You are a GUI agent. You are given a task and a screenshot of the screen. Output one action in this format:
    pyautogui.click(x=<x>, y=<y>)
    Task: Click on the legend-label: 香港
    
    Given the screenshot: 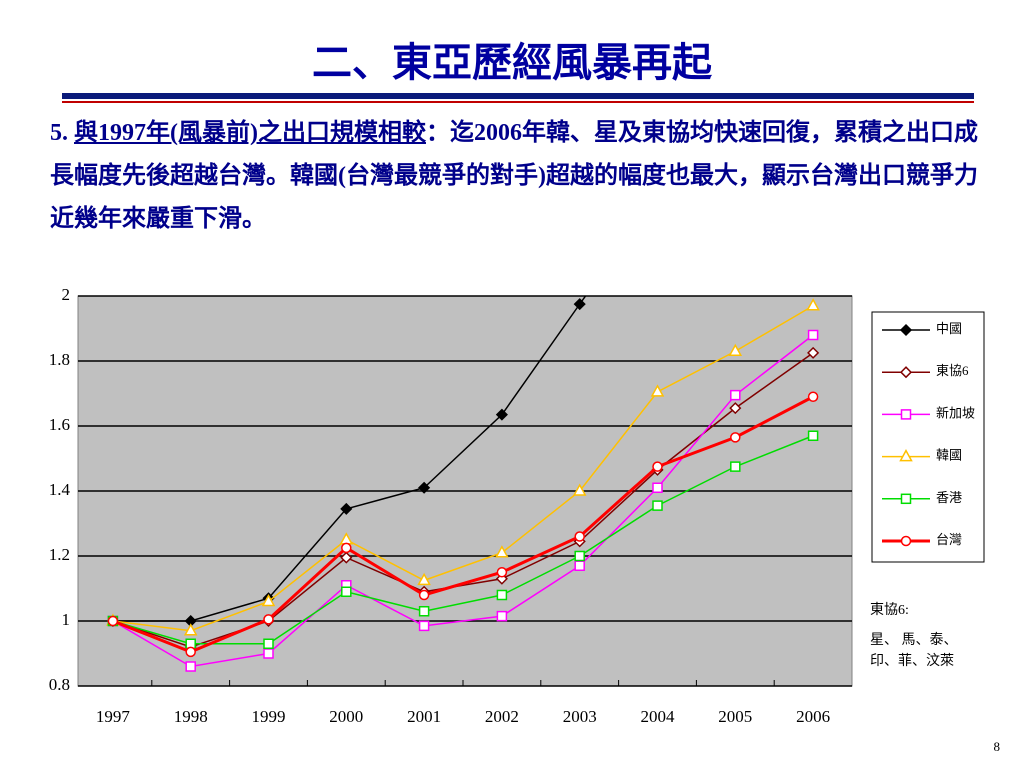 What is the action you would take?
    pyautogui.click(x=949, y=497)
    